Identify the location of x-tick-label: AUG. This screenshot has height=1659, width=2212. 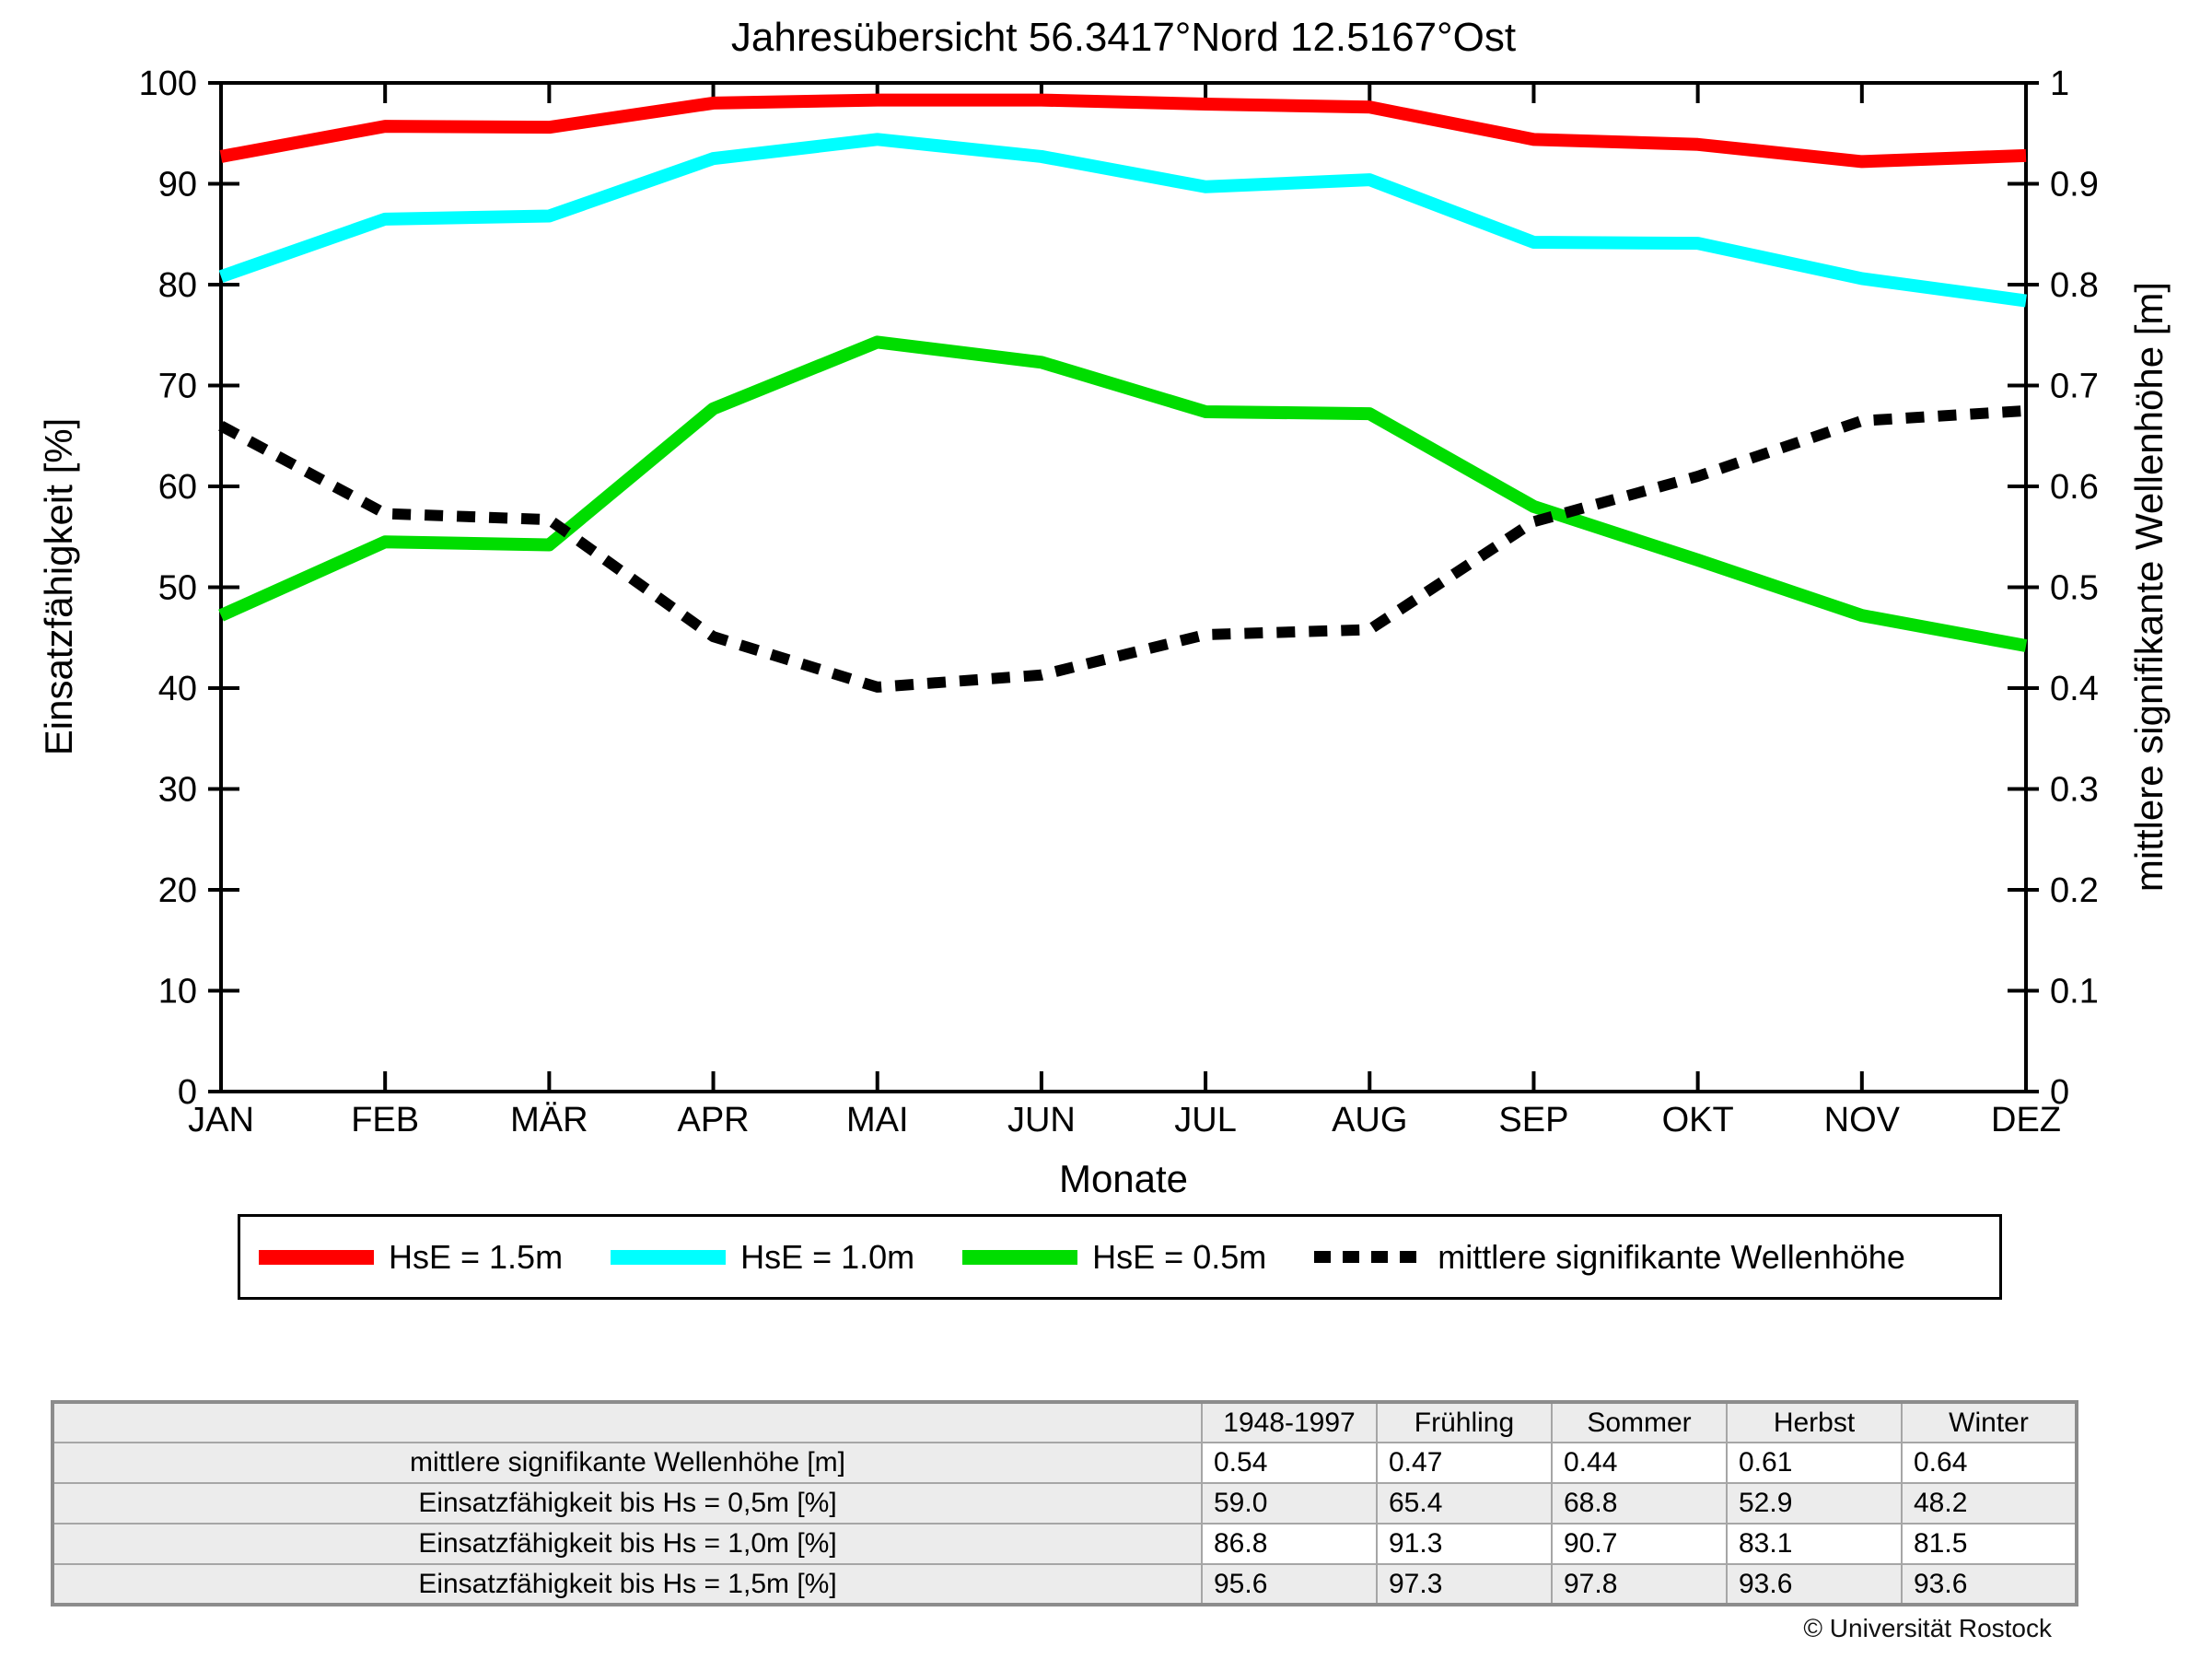
(1370, 1120).